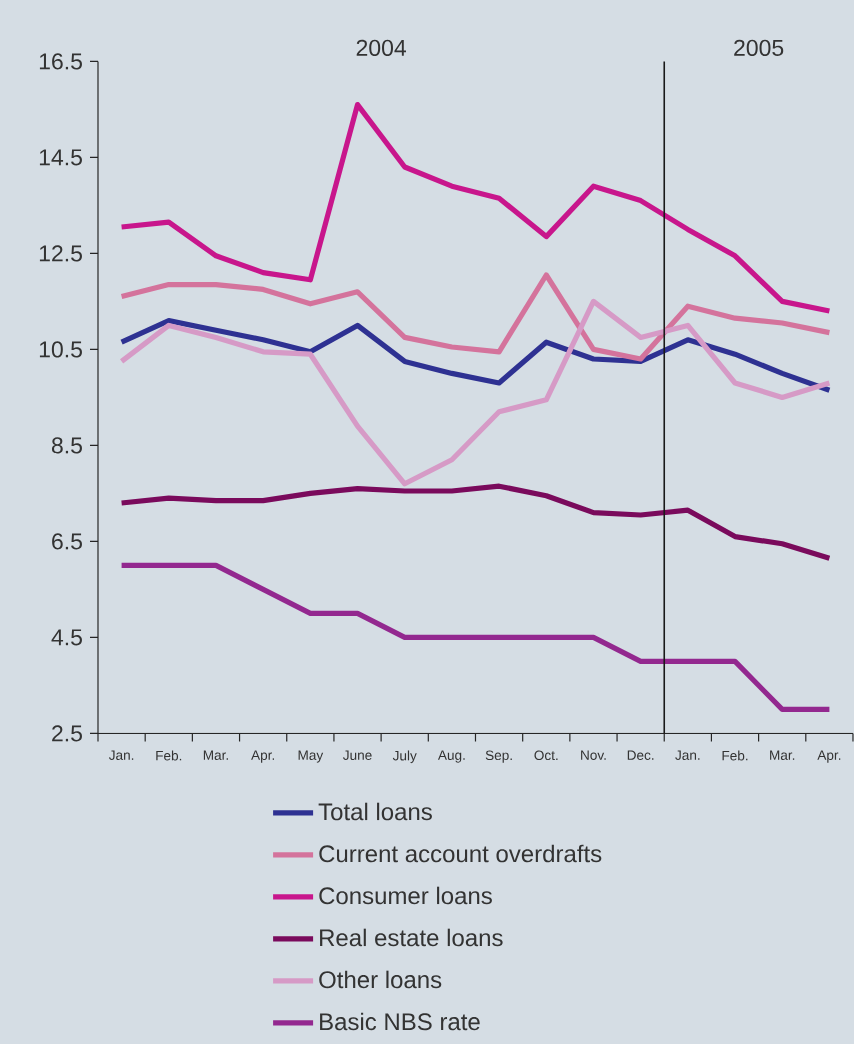 This screenshot has width=854, height=1044. What do you see at coordinates (66, 637) in the screenshot?
I see `y-tick-label: 4.5` at bounding box center [66, 637].